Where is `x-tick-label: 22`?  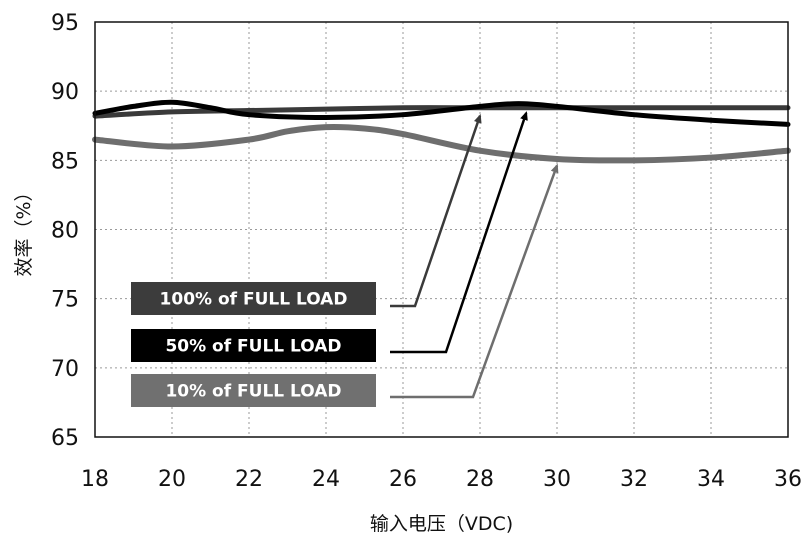 x-tick-label: 22 is located at coordinates (249, 479).